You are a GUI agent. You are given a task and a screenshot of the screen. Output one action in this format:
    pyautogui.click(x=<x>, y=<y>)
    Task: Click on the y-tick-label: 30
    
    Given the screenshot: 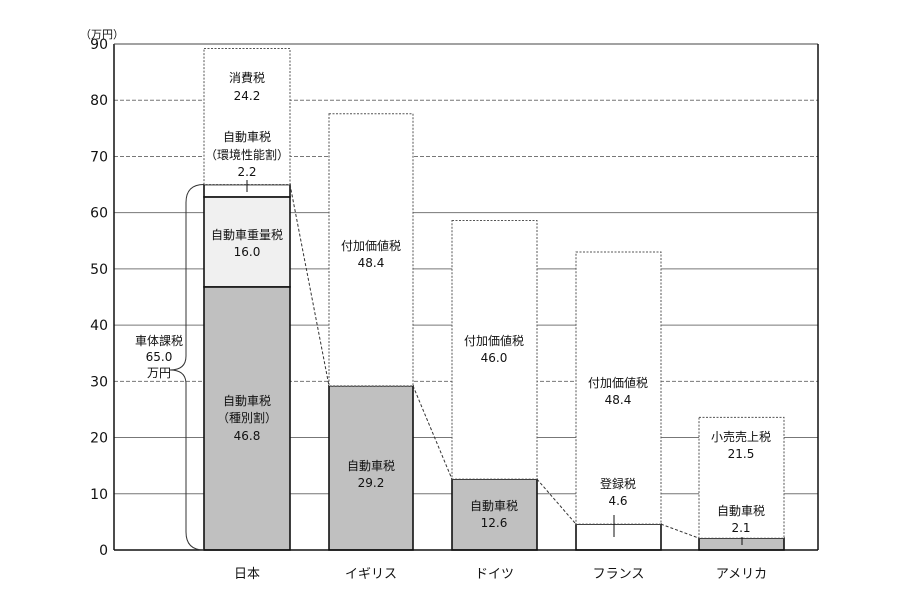 What is the action you would take?
    pyautogui.click(x=99, y=382)
    